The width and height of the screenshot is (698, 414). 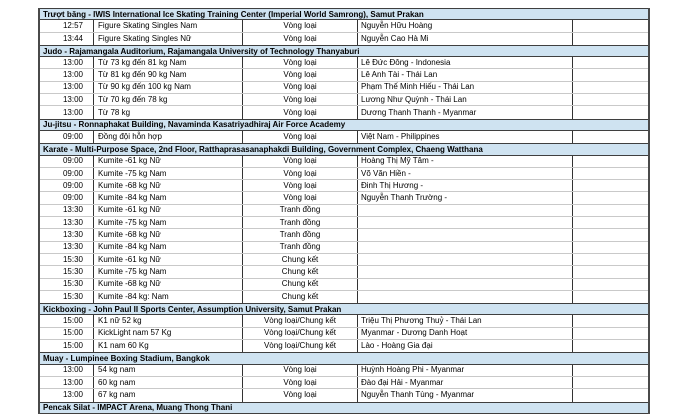 What do you see at coordinates (465, 75) in the screenshot?
I see `athlete-cell: Lê Anh Tài - Thái Lan` at bounding box center [465, 75].